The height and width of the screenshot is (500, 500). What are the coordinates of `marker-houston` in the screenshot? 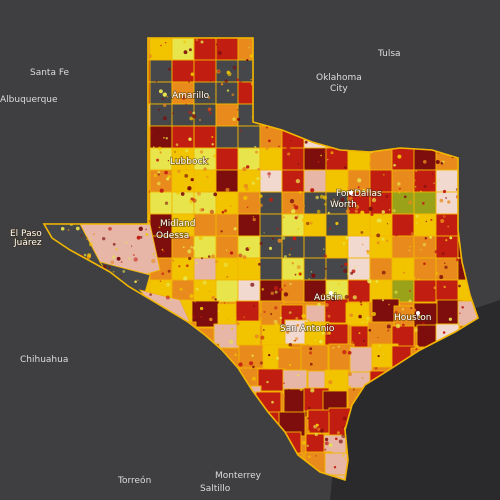 It's located at (418, 313).